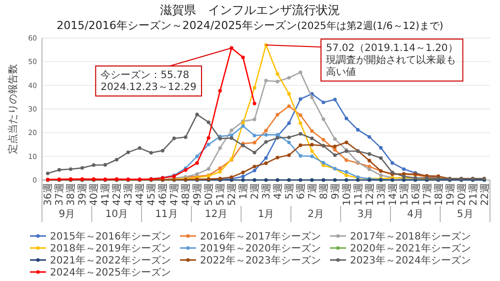 Image resolution: width=500 pixels, height=281 pixels. Describe the element at coordinates (116, 214) in the screenshot. I see `text: 10月` at that location.